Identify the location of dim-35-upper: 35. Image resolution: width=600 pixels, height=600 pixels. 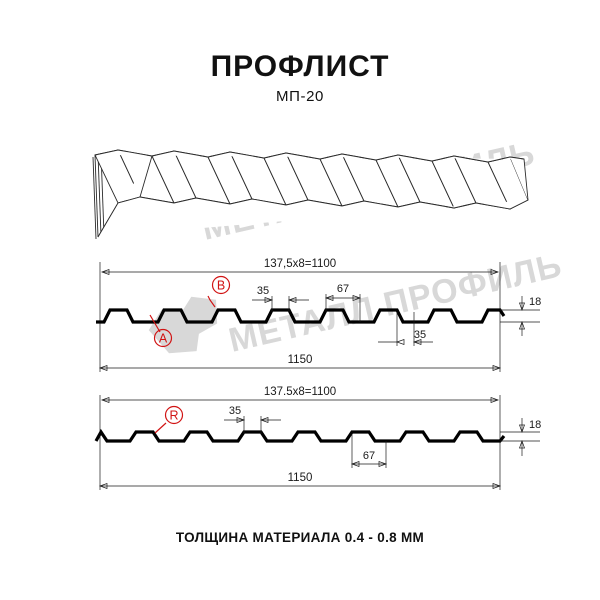
(280, 298).